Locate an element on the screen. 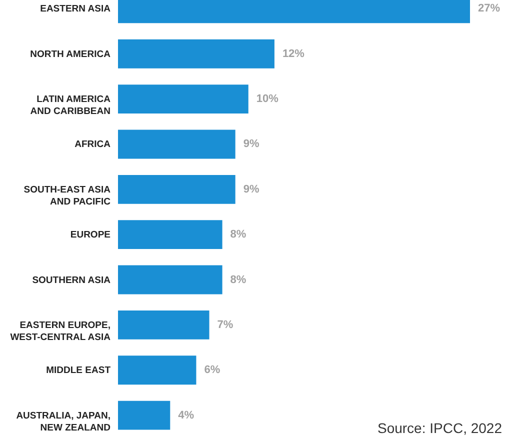  y-tick-label: AUSTRALIA, JAPAN, NEW ZEALAND is located at coordinates (63, 422).